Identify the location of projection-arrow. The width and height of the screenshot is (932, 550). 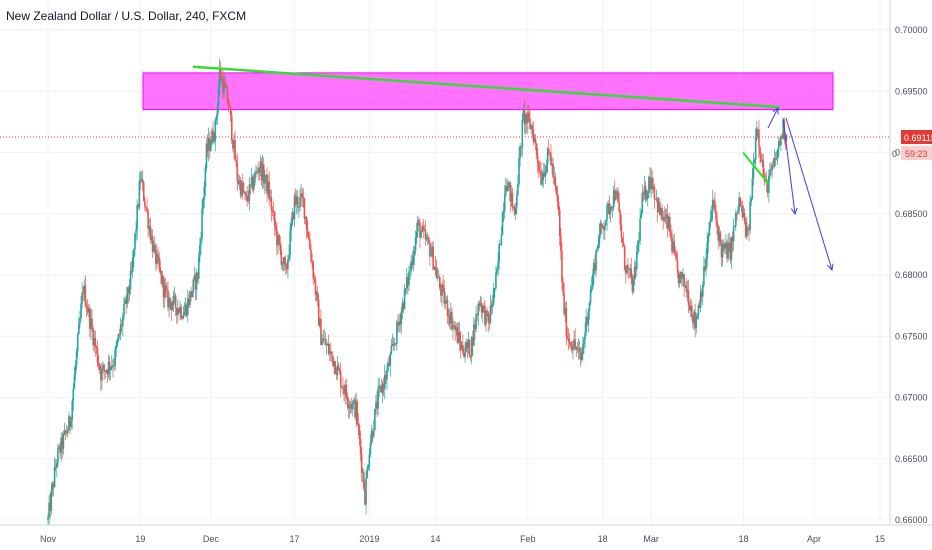
(788, 165).